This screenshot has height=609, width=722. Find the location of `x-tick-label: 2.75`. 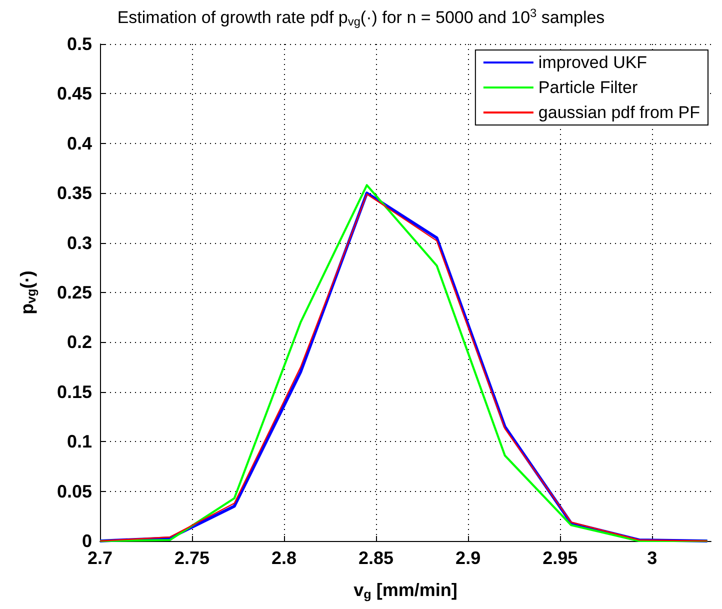

x-tick-label: 2.75 is located at coordinates (192, 558).